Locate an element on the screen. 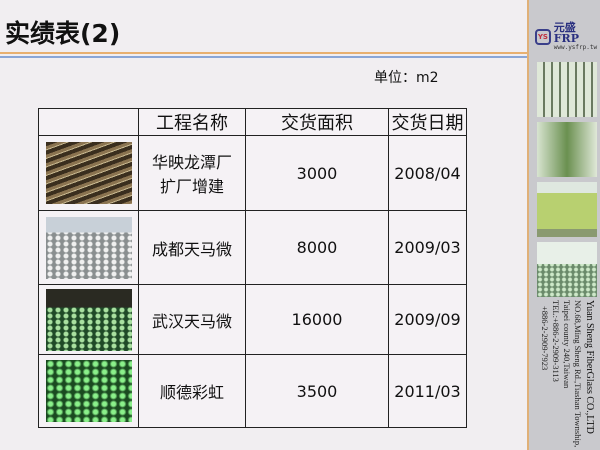 This screenshot has height=450, width=600. green-perforated-floor-photo is located at coordinates (88, 319).